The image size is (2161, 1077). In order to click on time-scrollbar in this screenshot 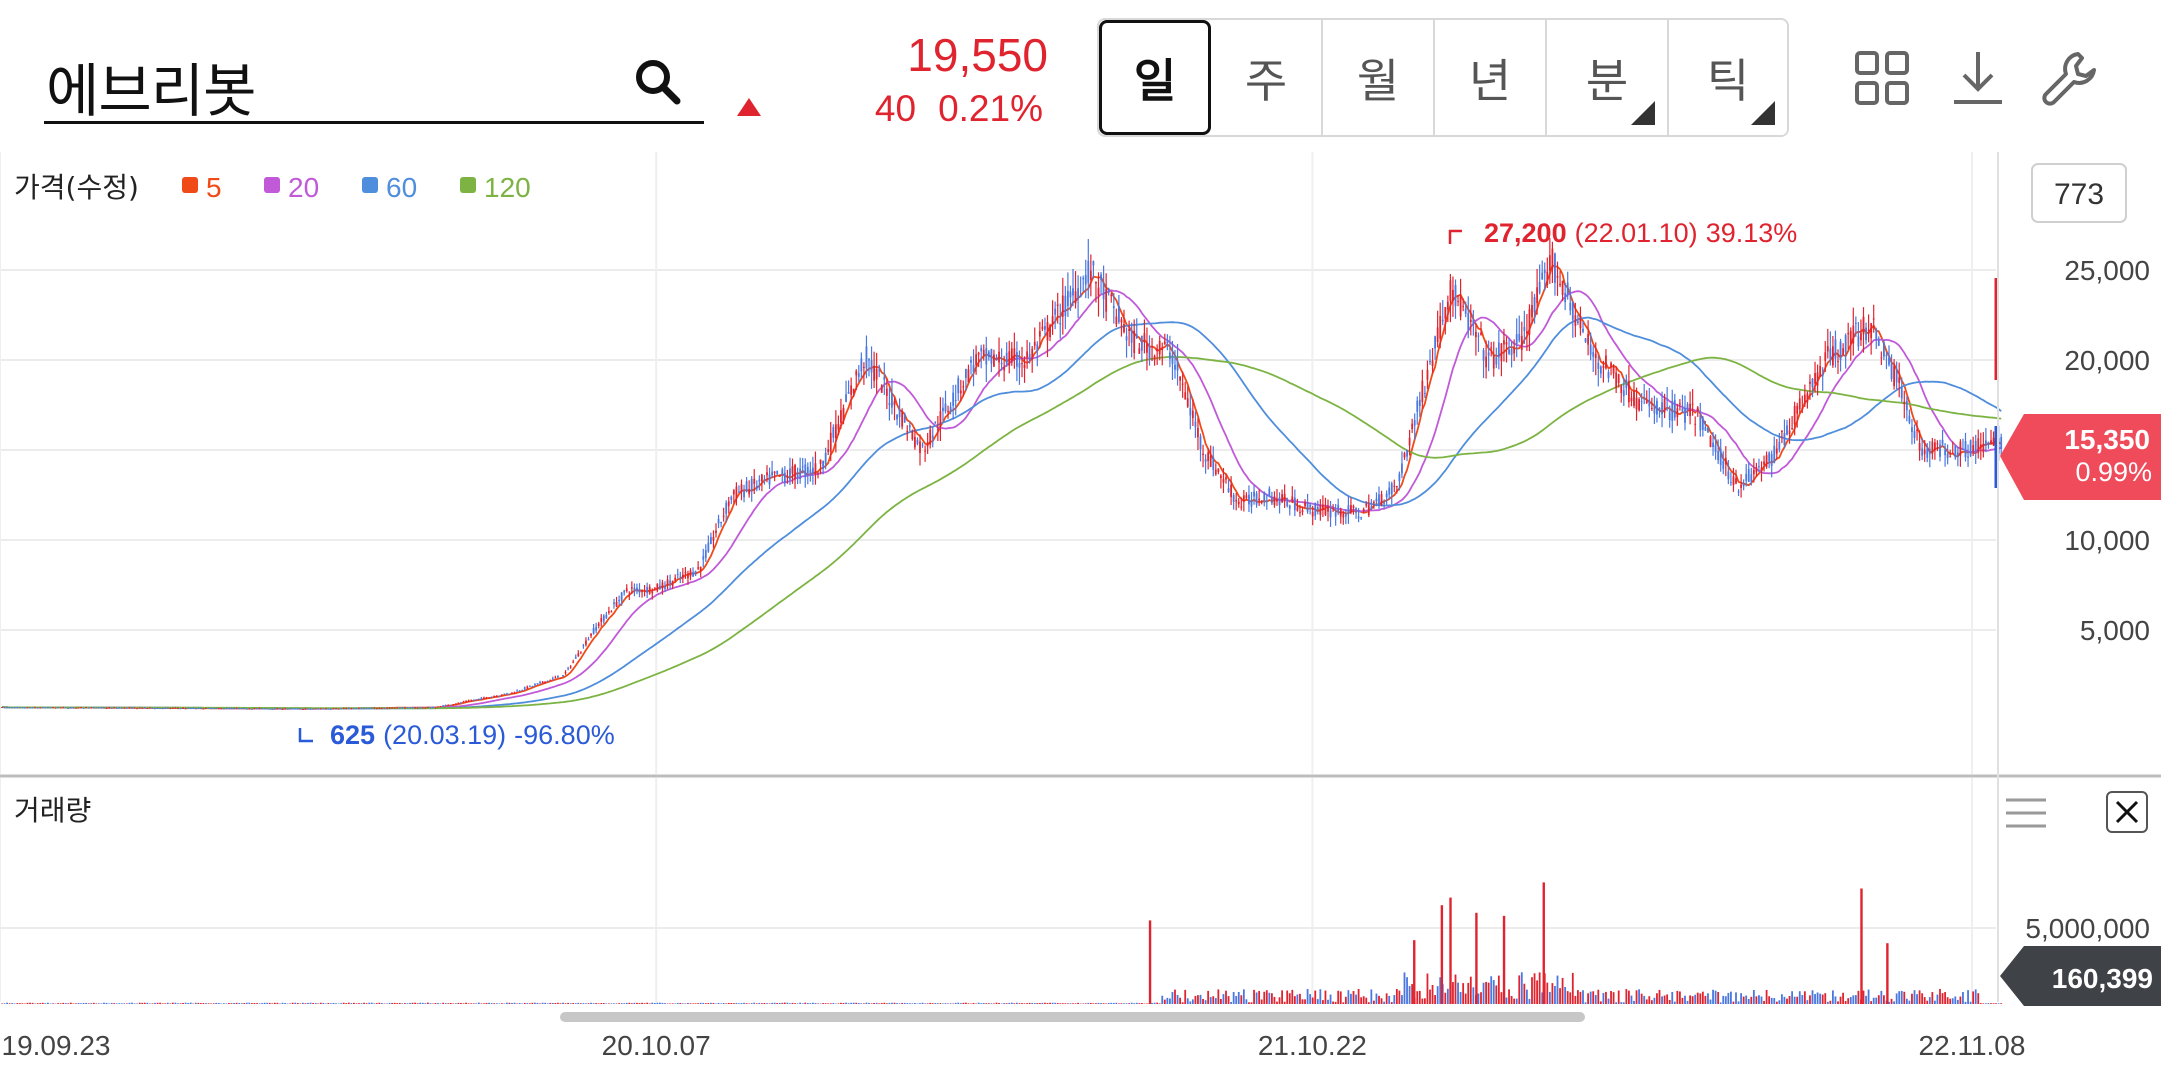, I will do `click(1072, 1017)`.